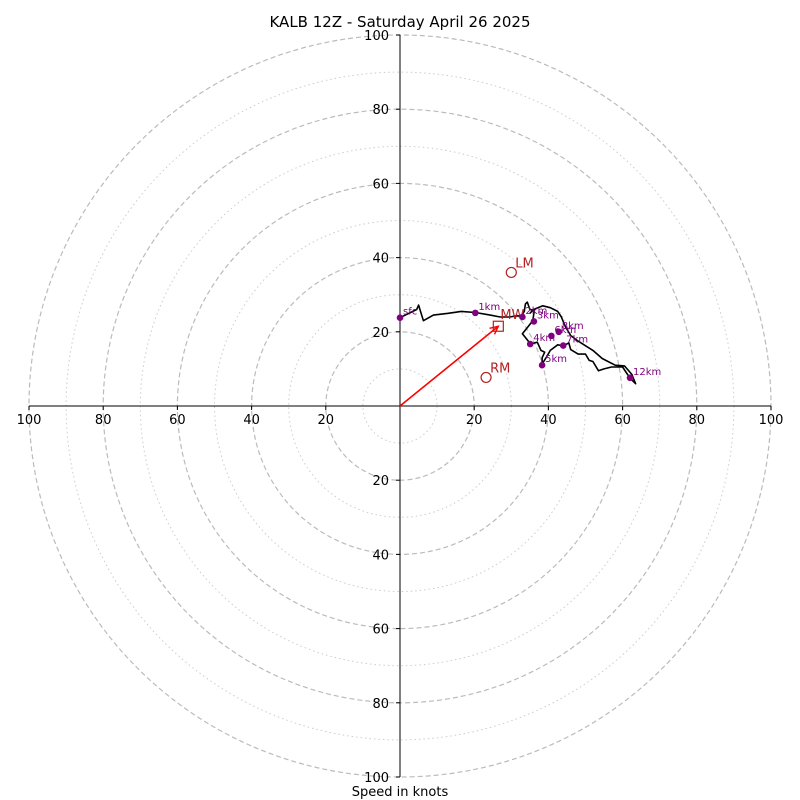 Image resolution: width=800 pixels, height=800 pixels. Describe the element at coordinates (498, 326) in the screenshot. I see `mean-wind-marker` at that location.